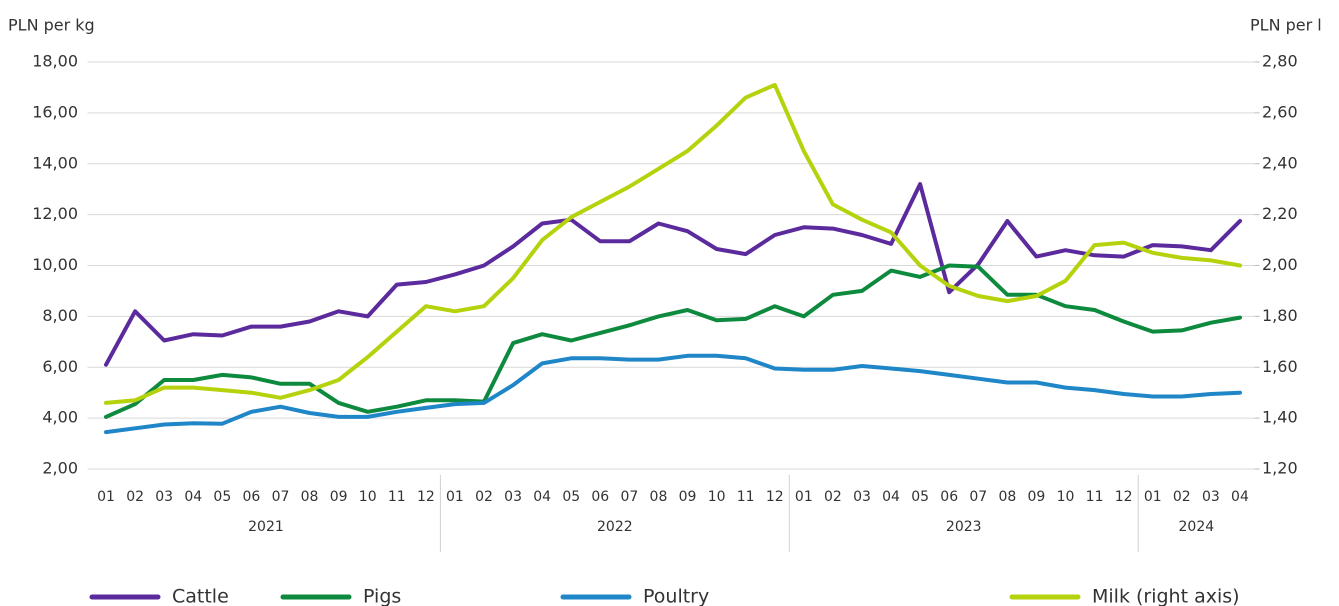  What do you see at coordinates (60, 468) in the screenshot?
I see `y-tick-label: 2,00` at bounding box center [60, 468].